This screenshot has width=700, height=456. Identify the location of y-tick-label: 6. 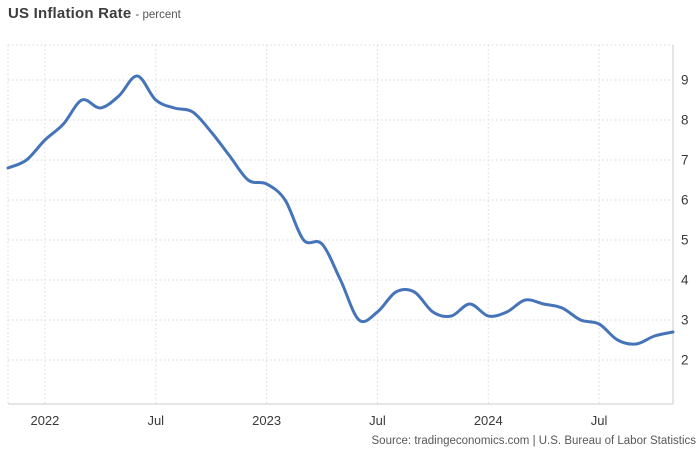
(685, 200).